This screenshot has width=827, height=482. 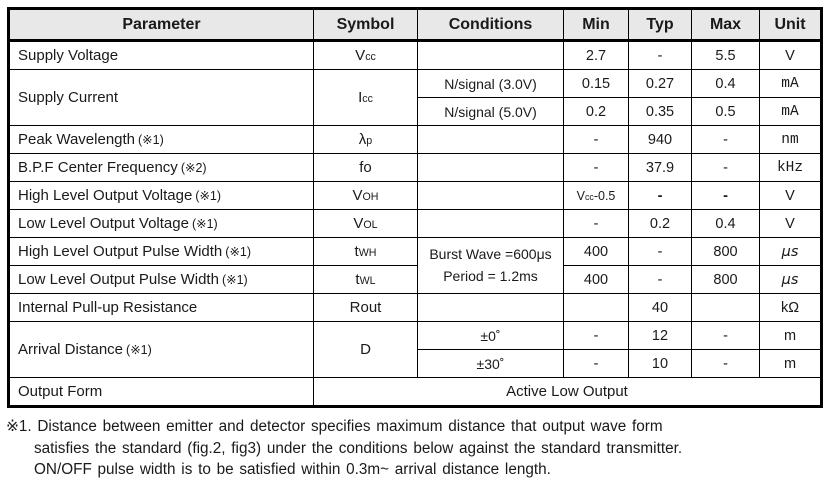 I want to click on cell-symbol: VOL, so click(x=365, y=223).